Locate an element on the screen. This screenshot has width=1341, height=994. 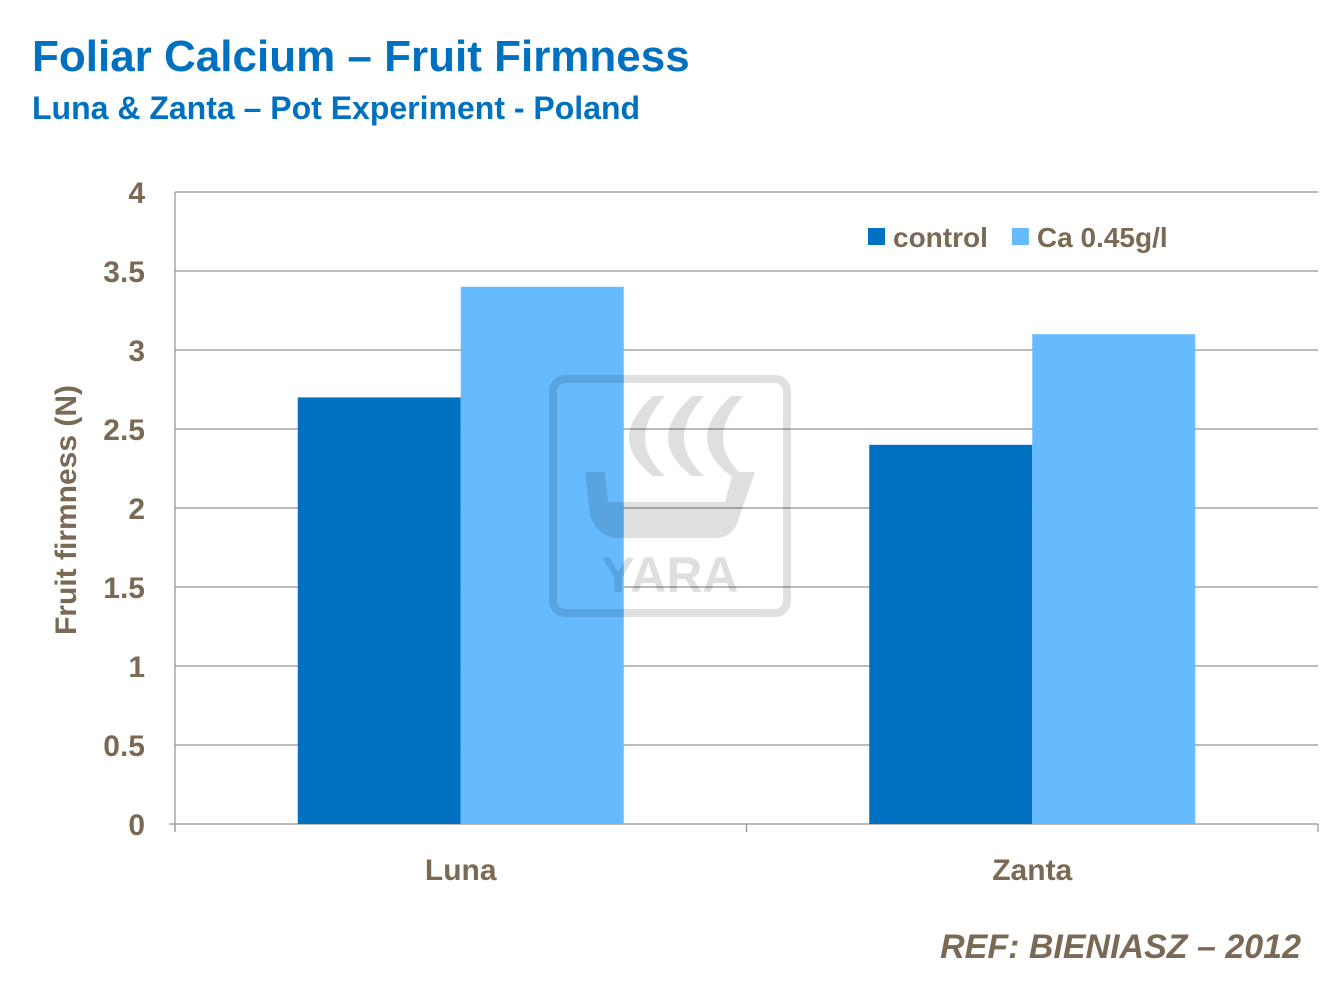
watermark-text: YARA is located at coordinates (669, 575).